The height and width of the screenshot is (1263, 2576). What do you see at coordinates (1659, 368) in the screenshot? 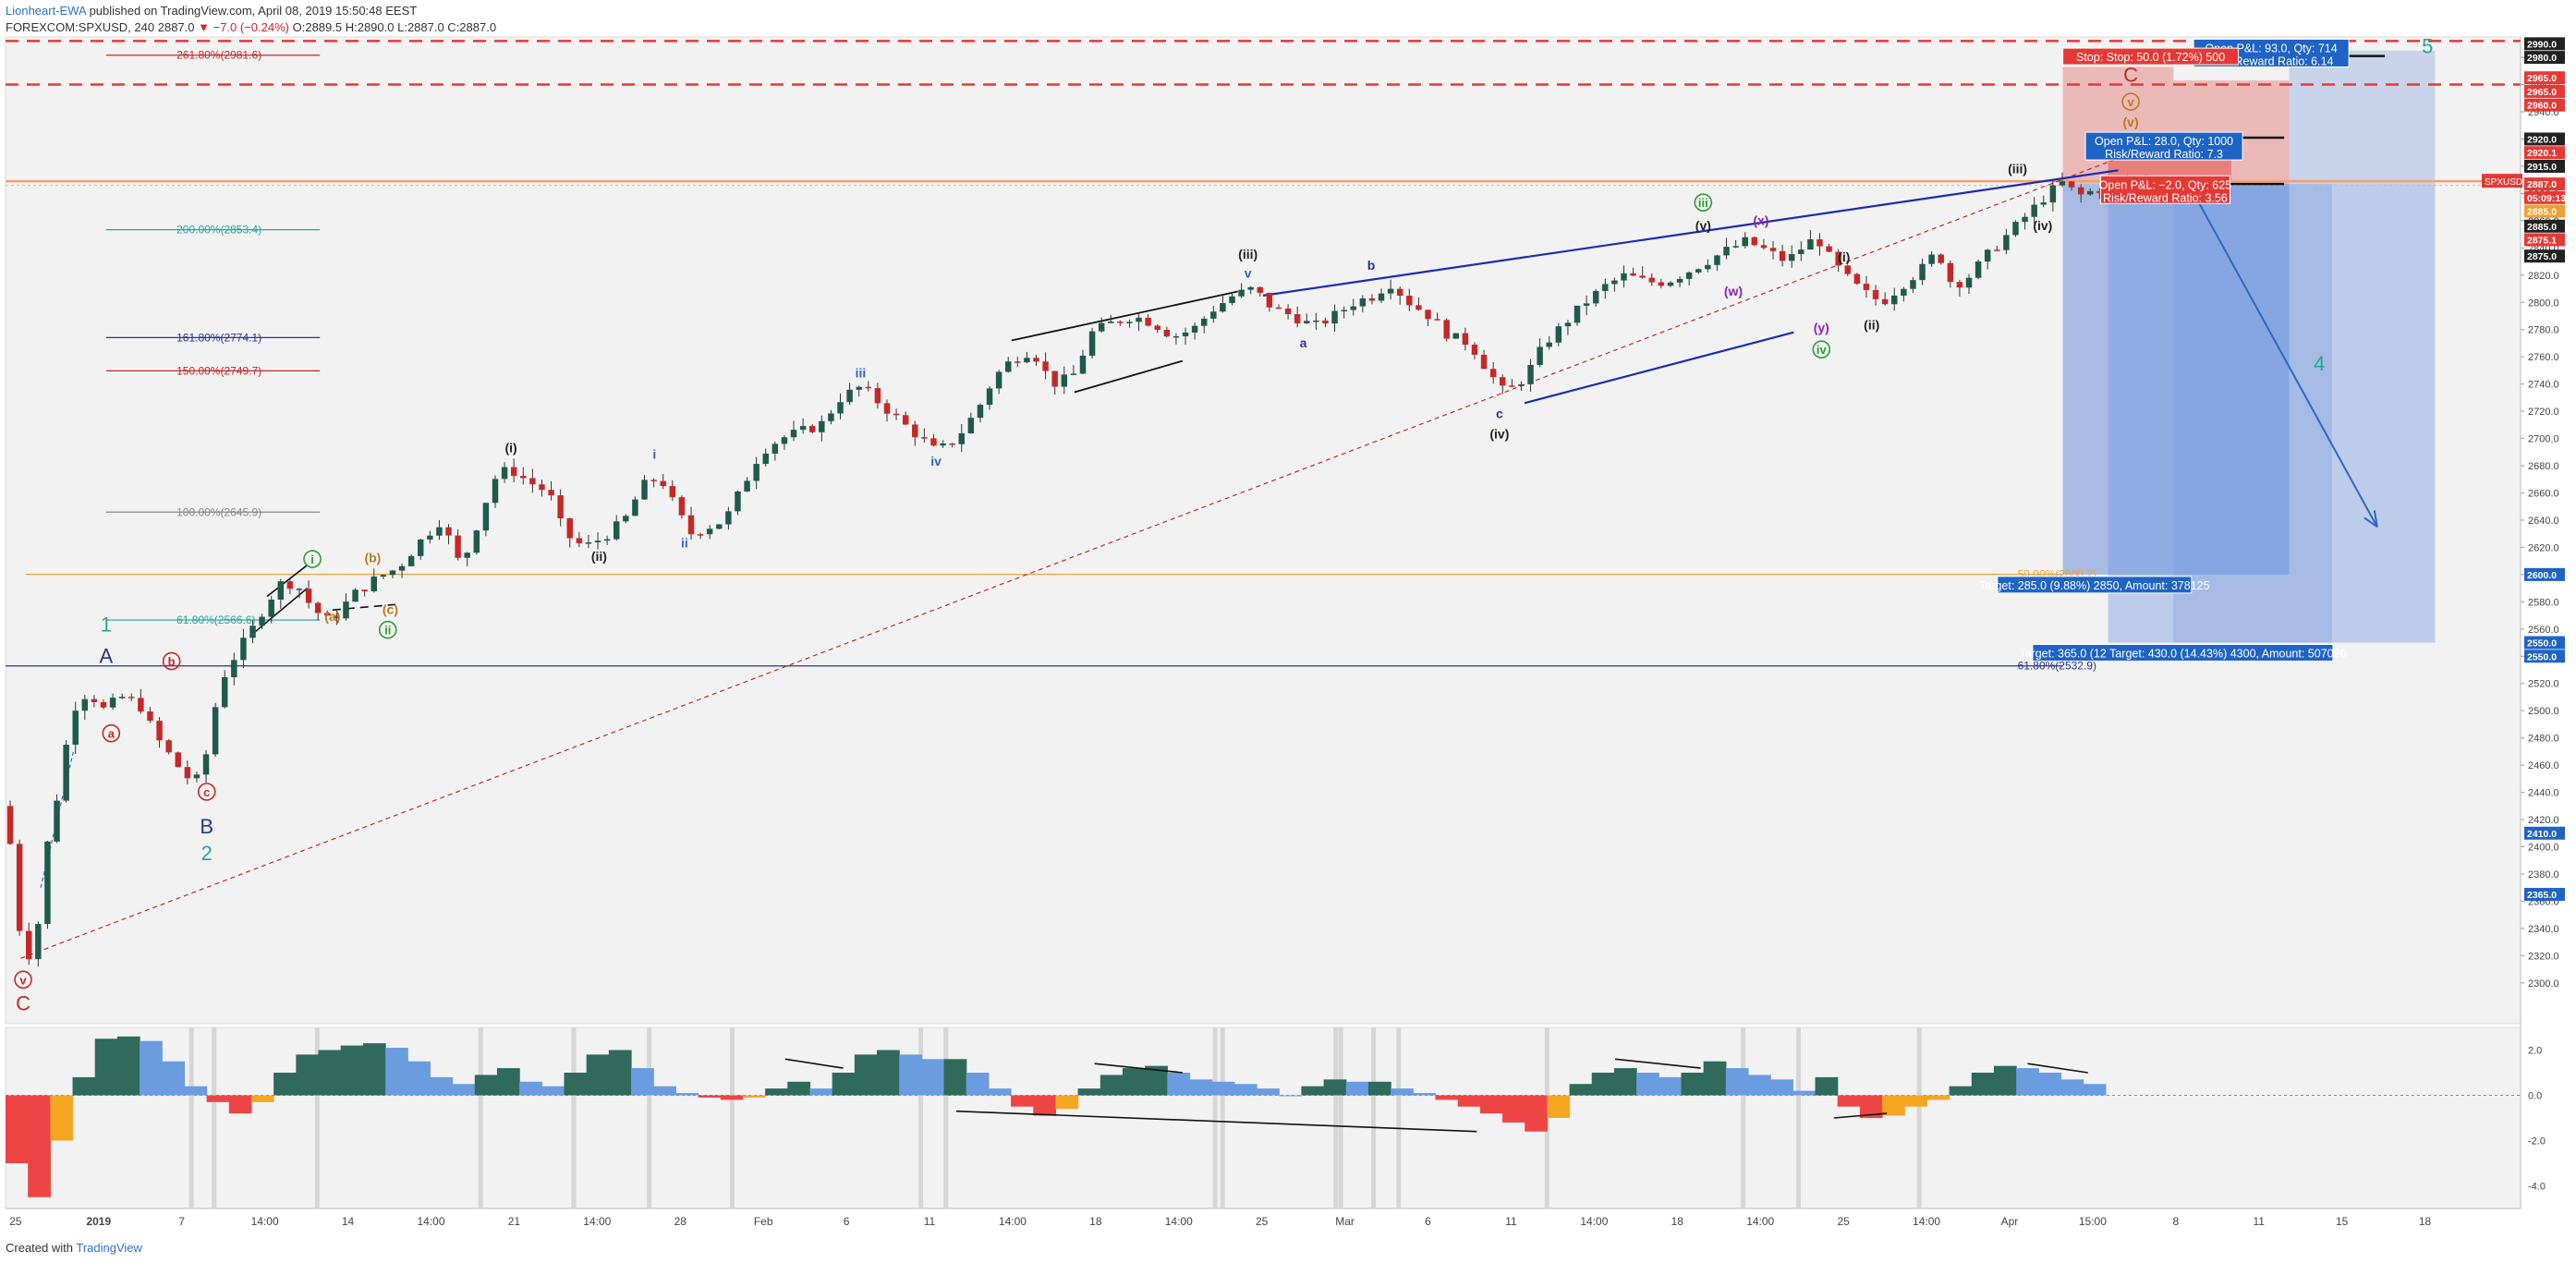
I see `wedge-lower-line` at bounding box center [1659, 368].